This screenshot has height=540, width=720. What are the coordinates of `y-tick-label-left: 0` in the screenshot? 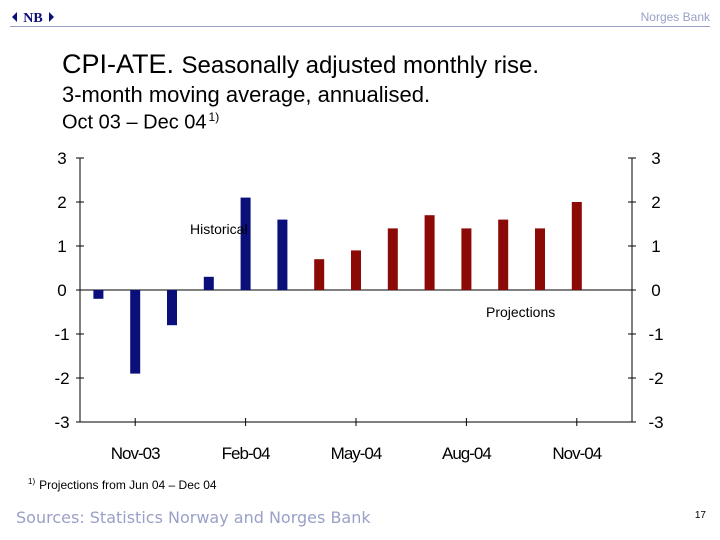 It's located at (61, 290).